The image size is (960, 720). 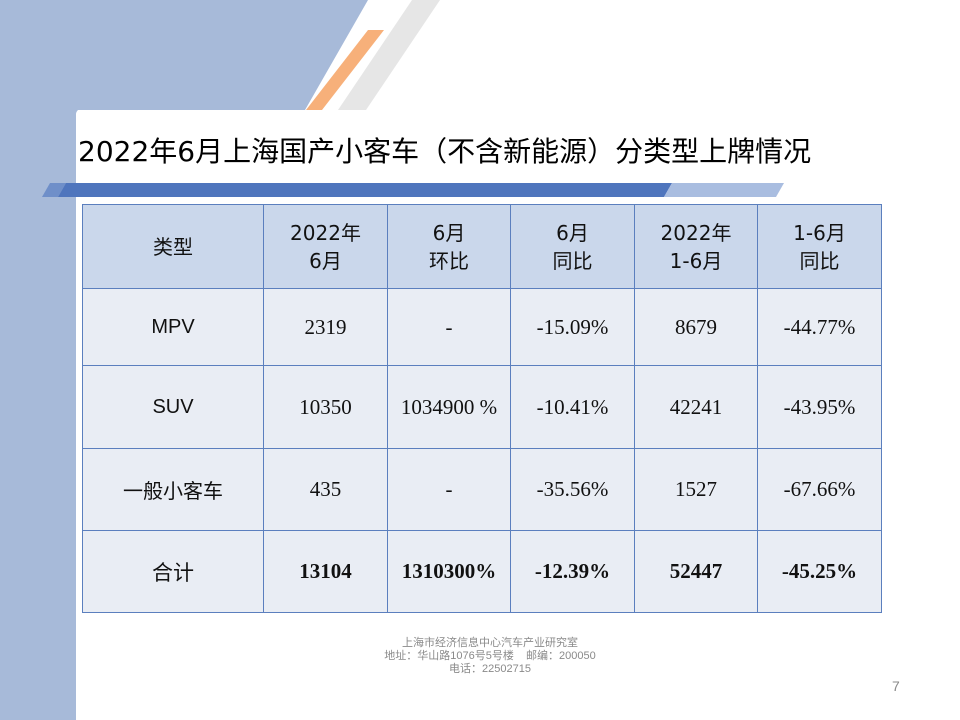 I want to click on cell-june-yoy: -15.09%, so click(x=572, y=327).